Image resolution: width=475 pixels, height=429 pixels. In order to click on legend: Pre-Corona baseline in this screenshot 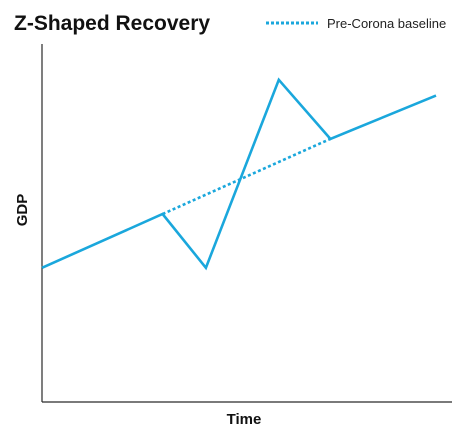, I will do `click(356, 23)`.